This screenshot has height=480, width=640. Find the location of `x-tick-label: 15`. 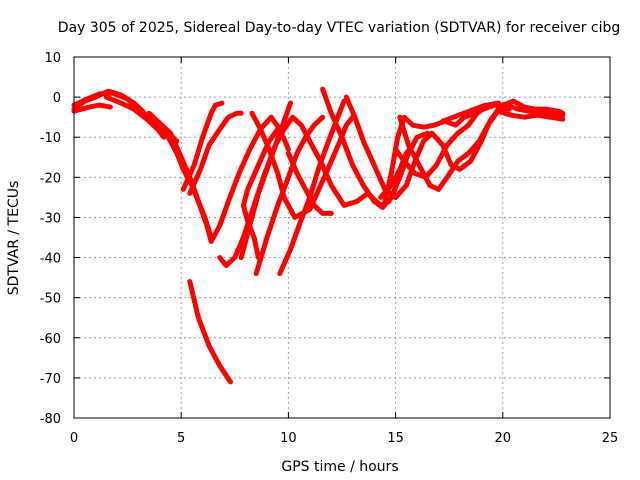

x-tick-label: 15 is located at coordinates (395, 438).